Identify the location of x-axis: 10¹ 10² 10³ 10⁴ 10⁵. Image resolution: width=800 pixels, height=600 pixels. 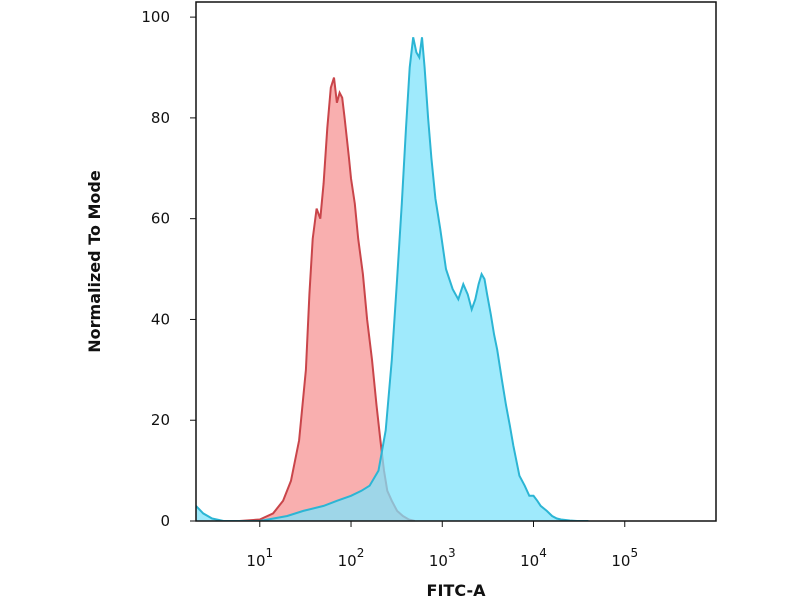
(442, 545).